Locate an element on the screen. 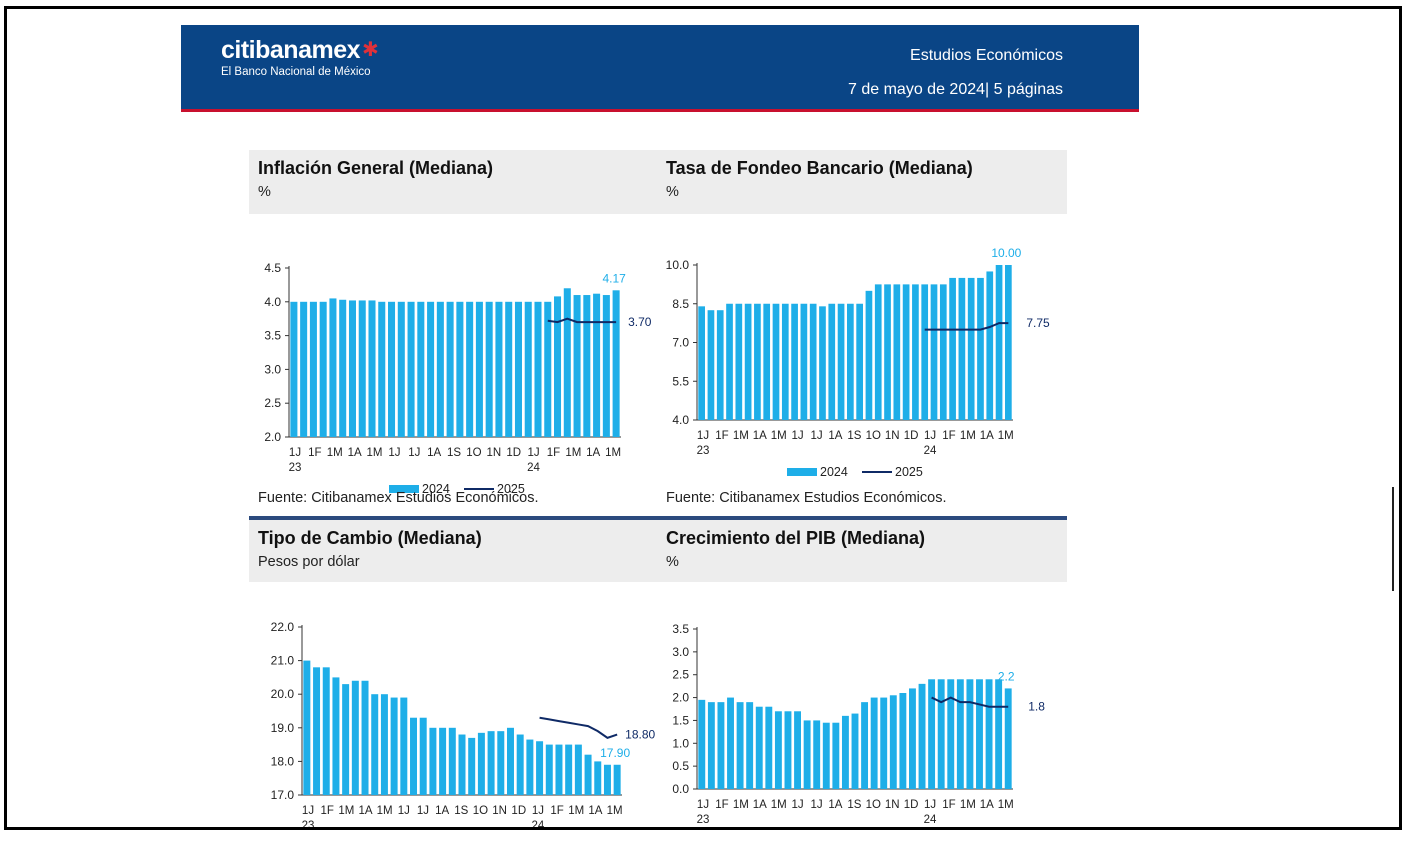  line-end-label: 1.8 is located at coordinates (1036, 707).